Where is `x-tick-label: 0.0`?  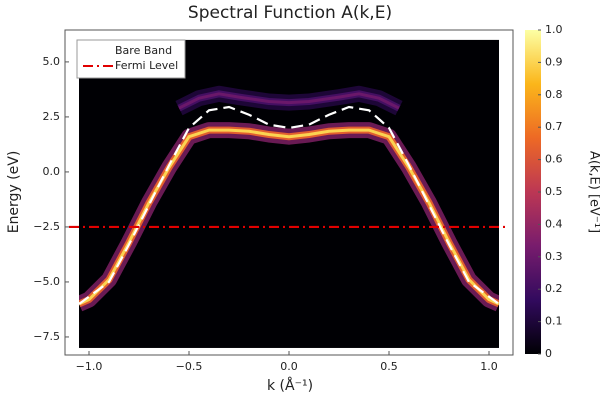 x-tick-label: 0.0 is located at coordinates (289, 366).